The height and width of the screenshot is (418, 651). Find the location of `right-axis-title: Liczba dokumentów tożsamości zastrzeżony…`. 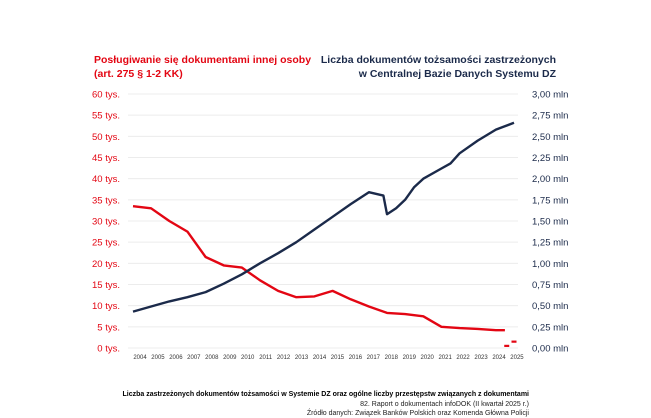

right-axis-title: Liczba dokumentów tożsamości zastrzeżony… is located at coordinates (438, 67).